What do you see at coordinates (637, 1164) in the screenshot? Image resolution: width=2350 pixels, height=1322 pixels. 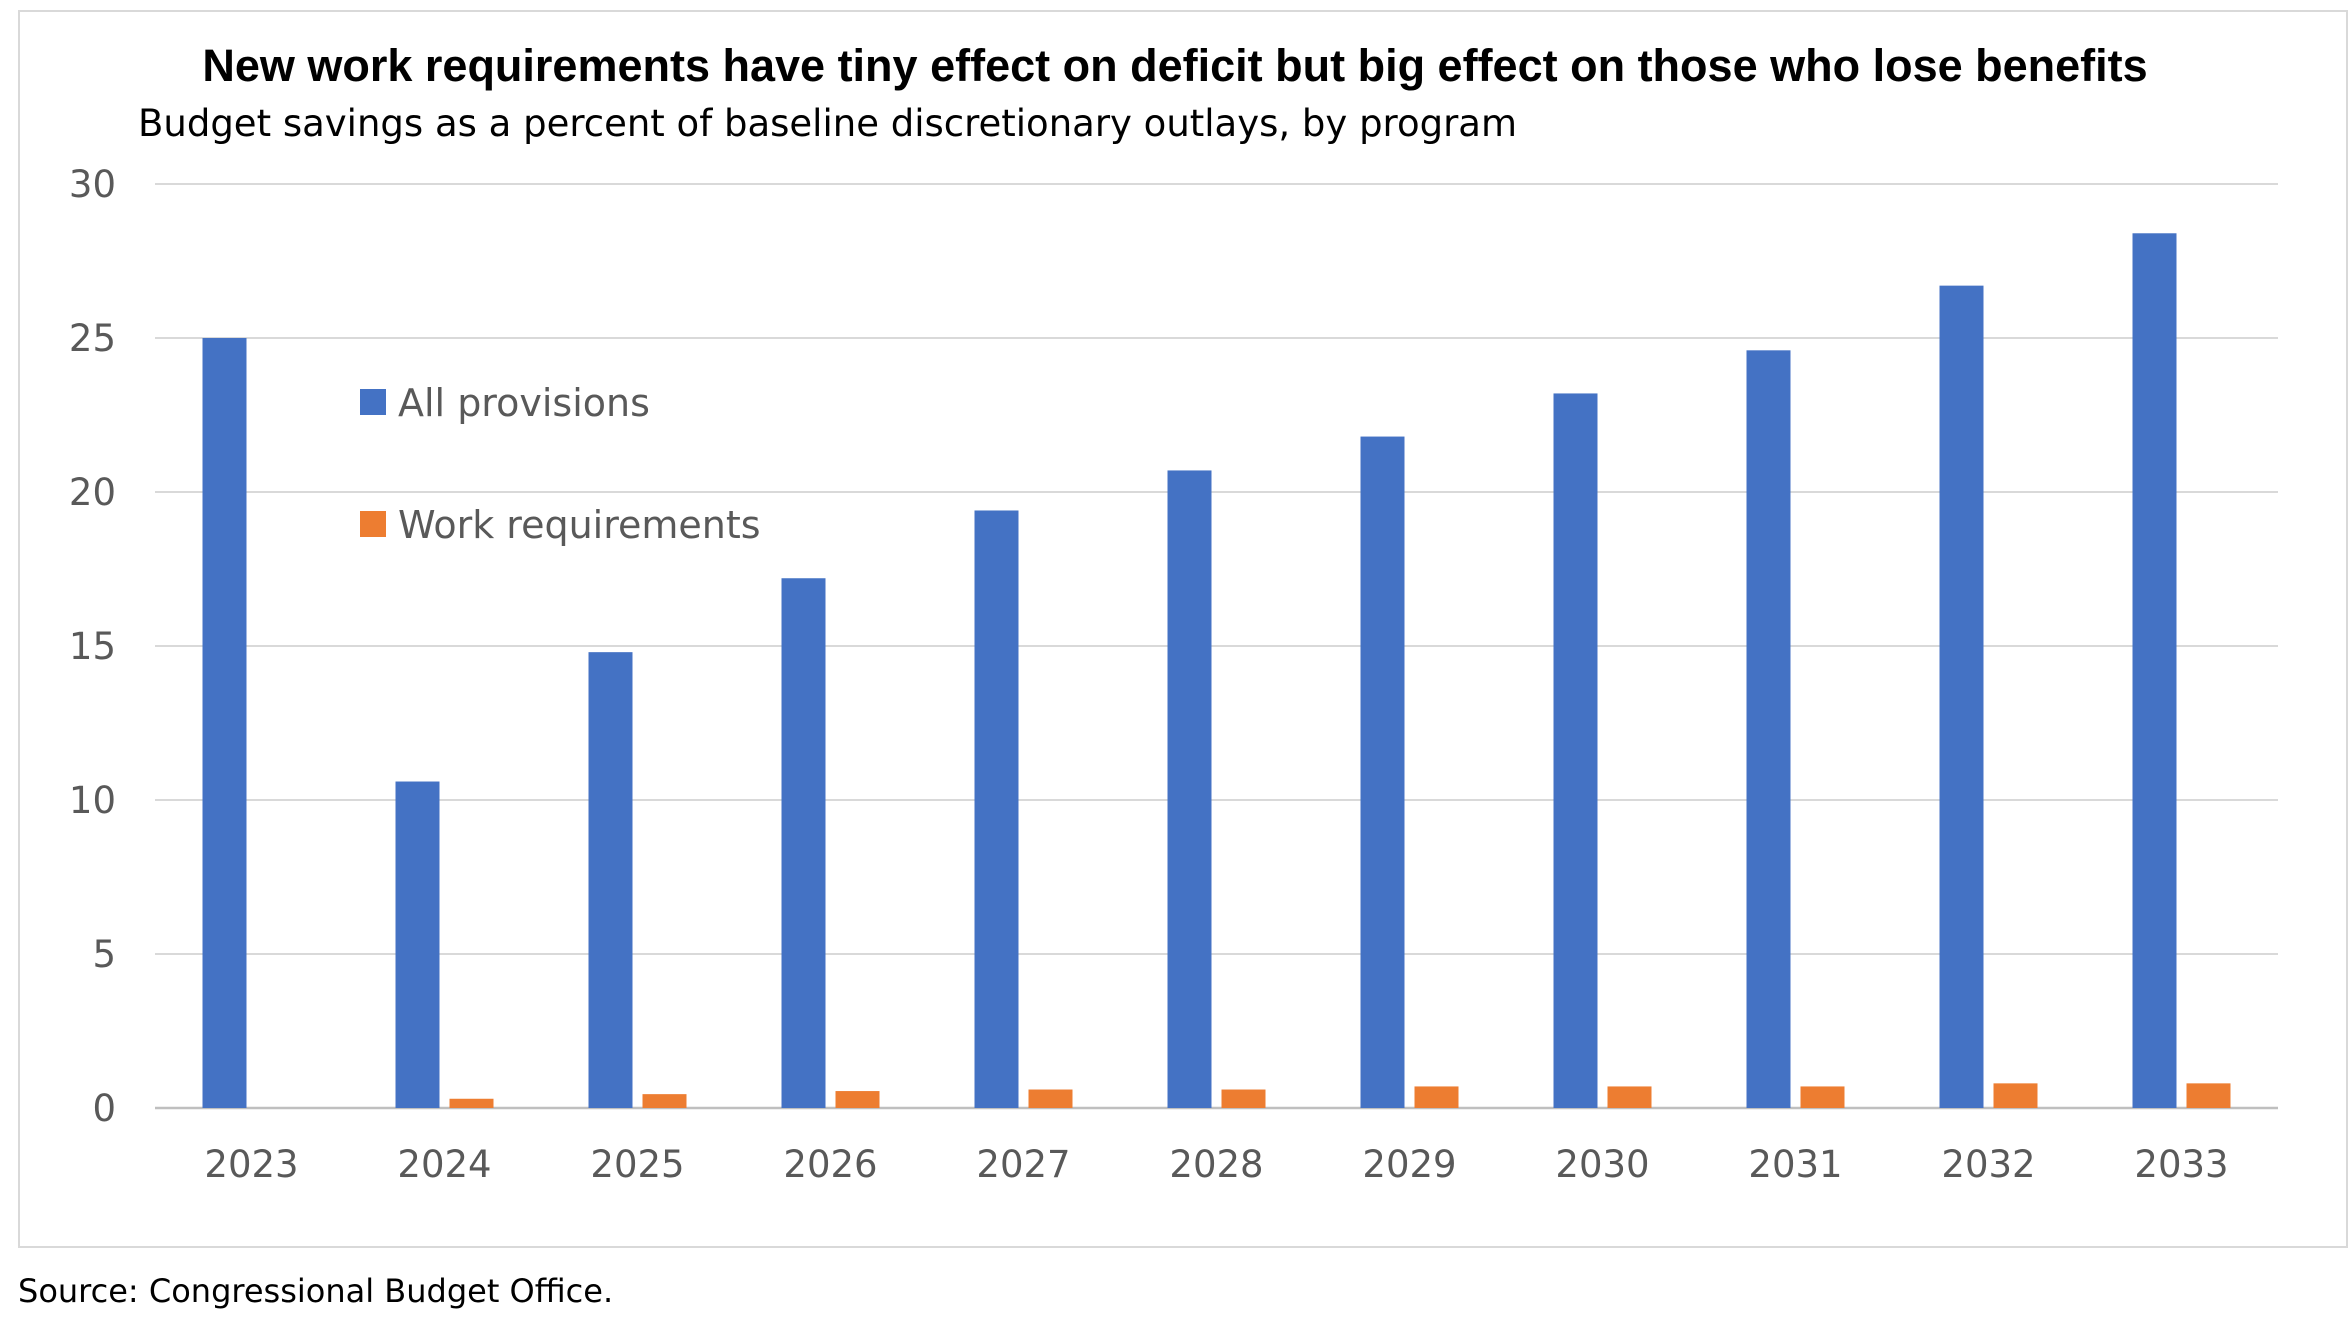 I see `x-tick-label: 2025` at bounding box center [637, 1164].